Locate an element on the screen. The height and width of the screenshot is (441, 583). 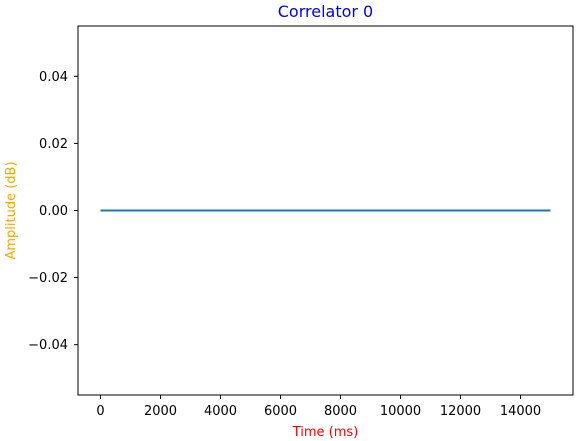
x-tick-label: 4000 is located at coordinates (220, 411).